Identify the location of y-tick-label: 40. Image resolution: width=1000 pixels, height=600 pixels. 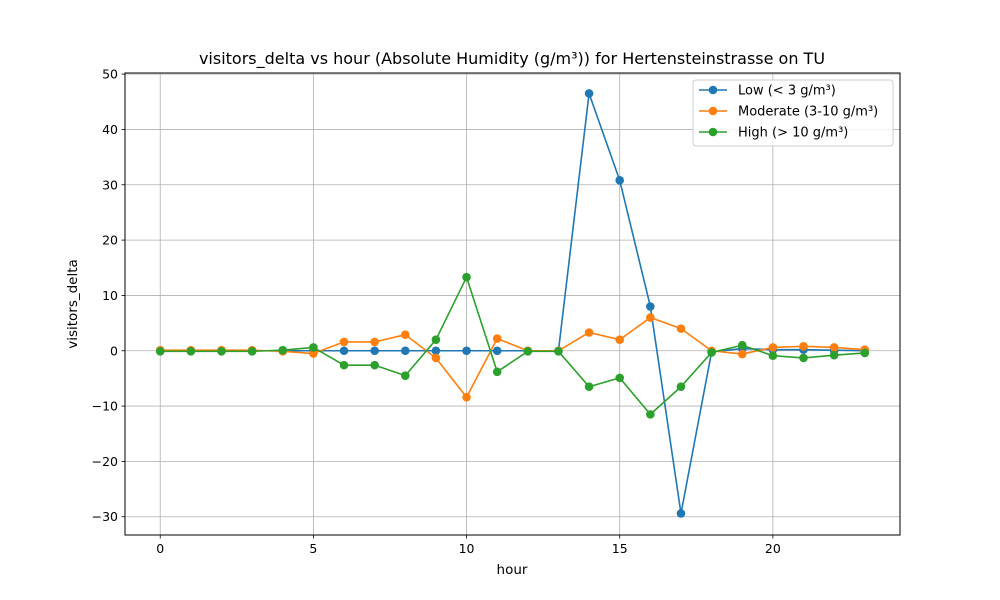
(110, 129).